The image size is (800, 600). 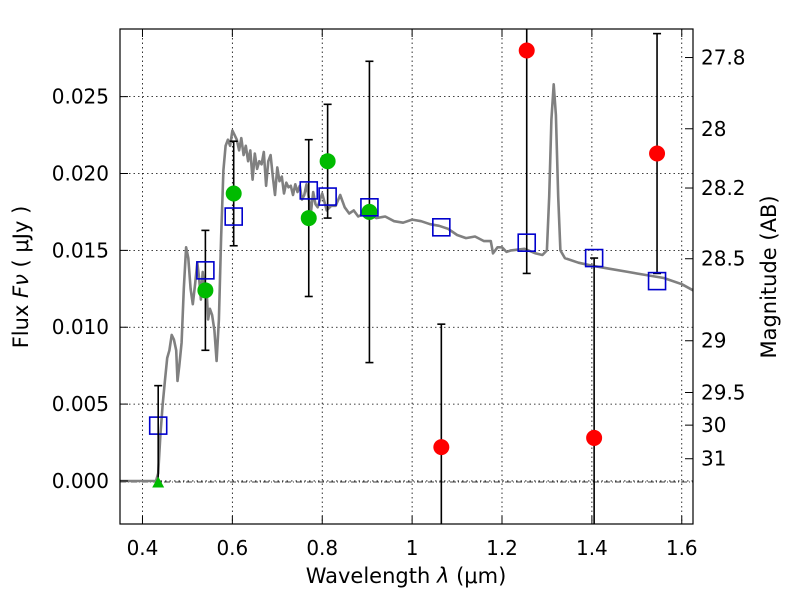 I want to click on y-axis-label: Flux Fν ( μJy ), so click(x=21, y=277).